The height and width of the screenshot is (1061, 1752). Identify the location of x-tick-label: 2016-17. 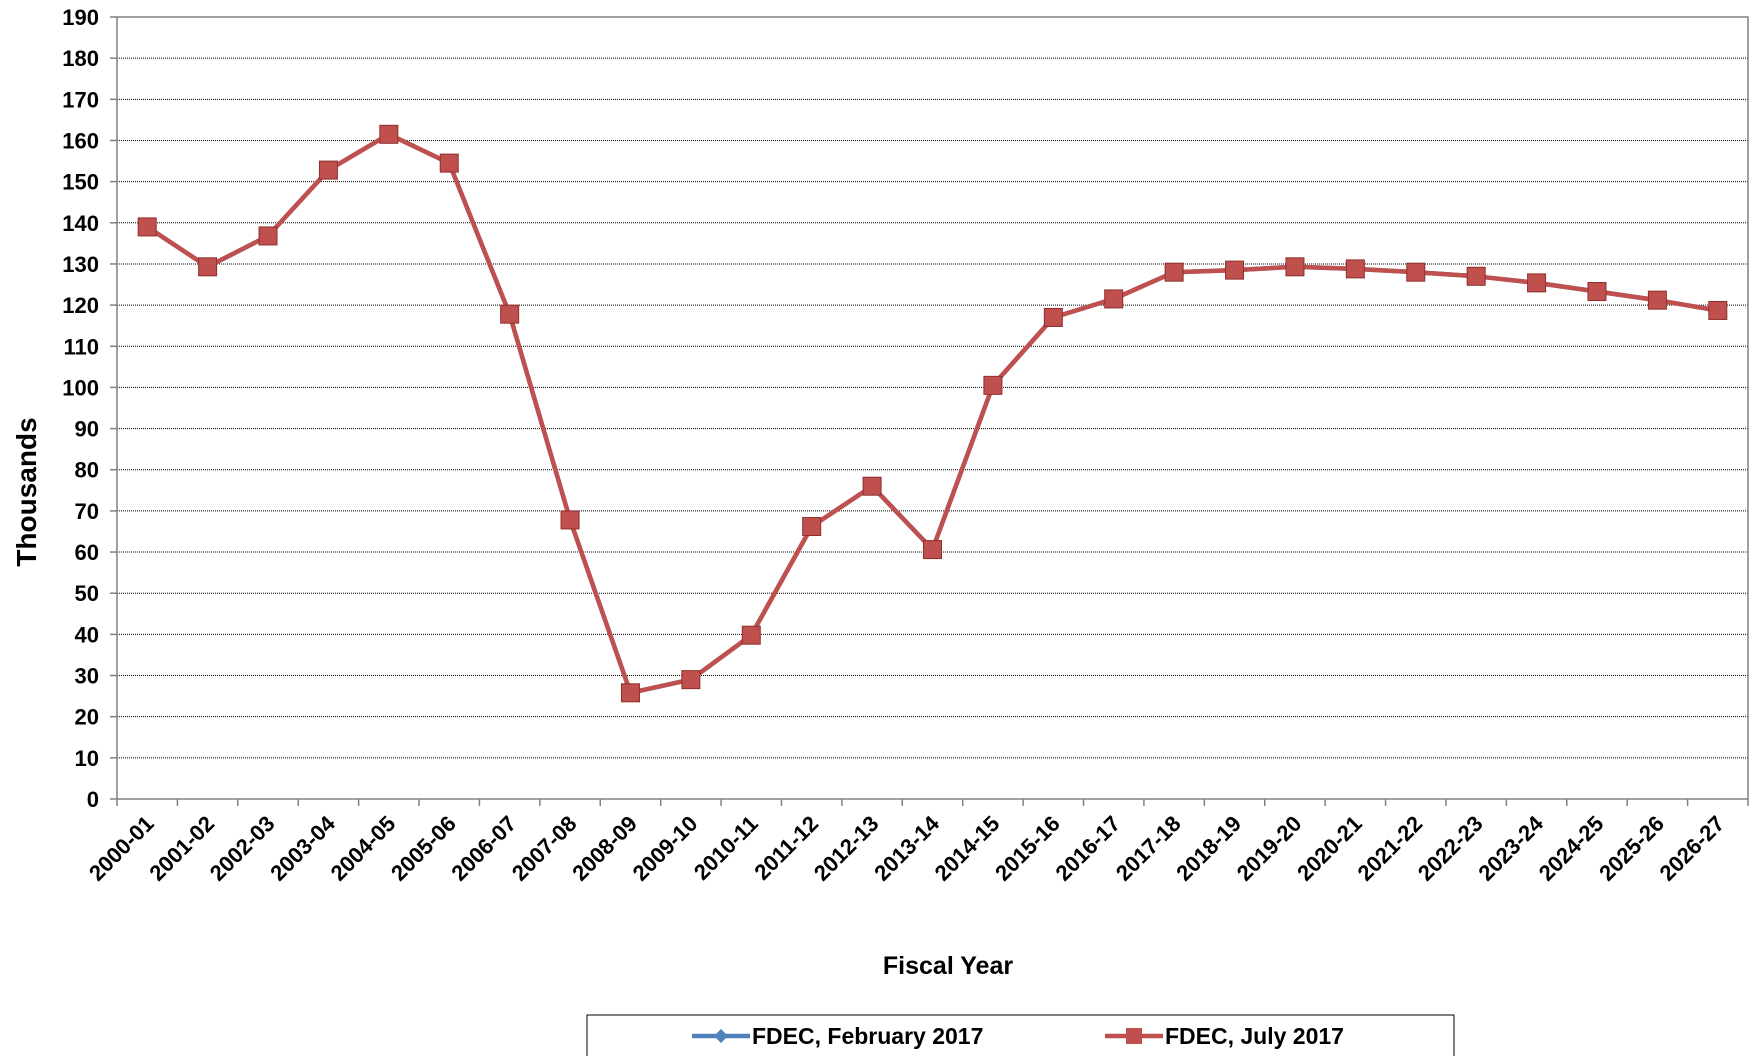
(1087, 848).